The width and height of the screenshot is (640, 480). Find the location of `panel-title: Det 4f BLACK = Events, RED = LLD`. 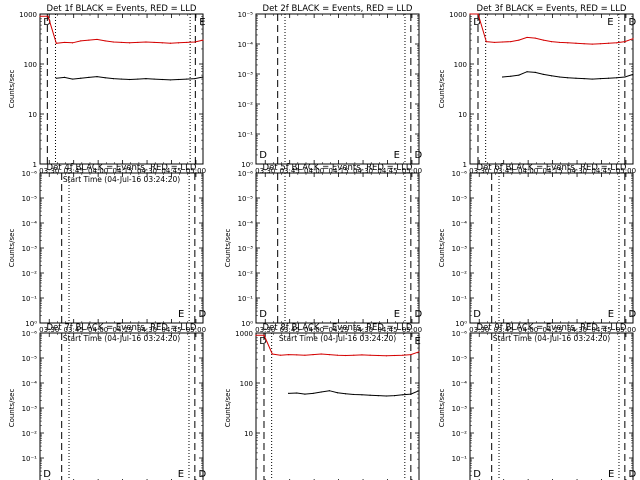

panel-title: Det 4f BLACK = Events, RED = LLD is located at coordinates (122, 168).